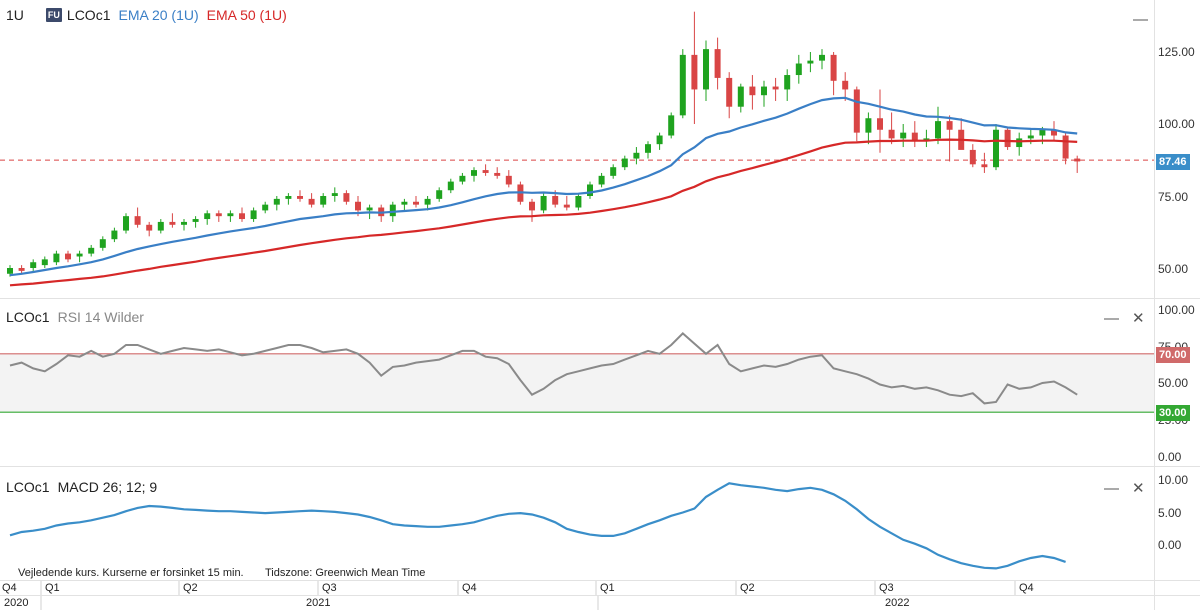 This screenshot has width=1200, height=610. Describe the element at coordinates (607, 588) in the screenshot. I see `xaxis-quarter-q1-2022: Q1` at that location.